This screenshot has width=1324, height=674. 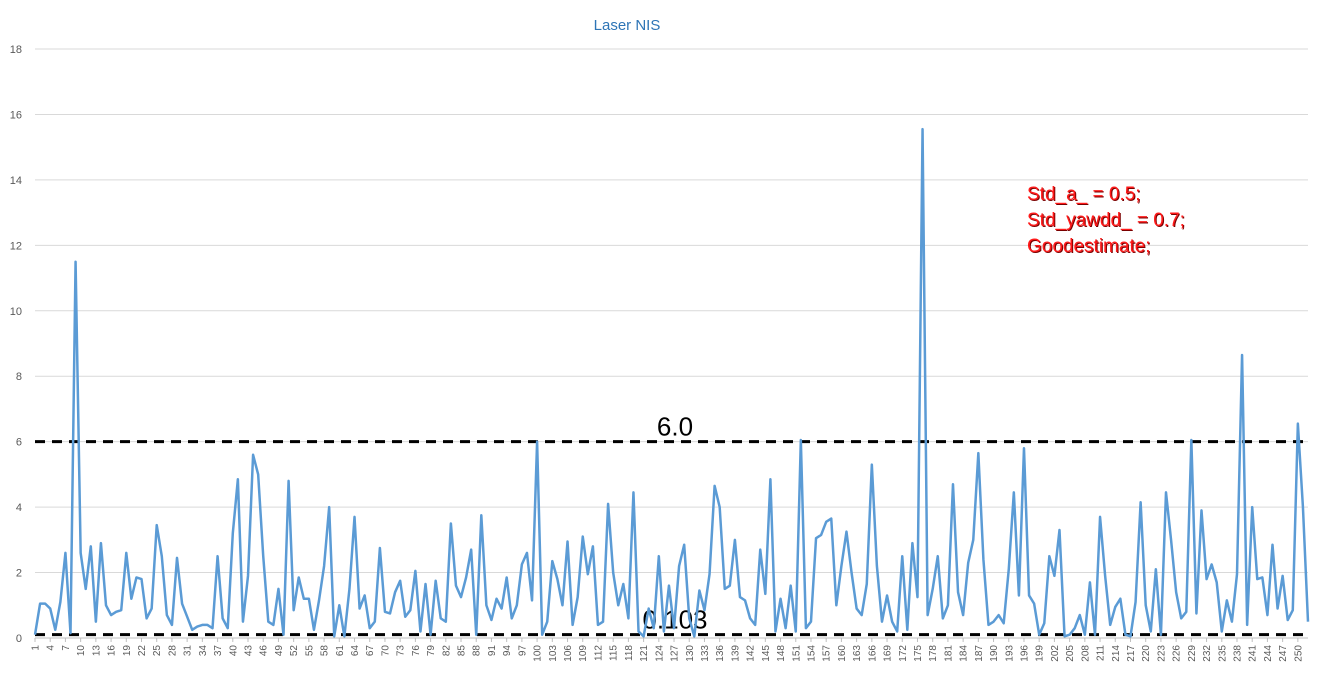 What do you see at coordinates (462, 651) in the screenshot?
I see `x-tick-label: 85` at bounding box center [462, 651].